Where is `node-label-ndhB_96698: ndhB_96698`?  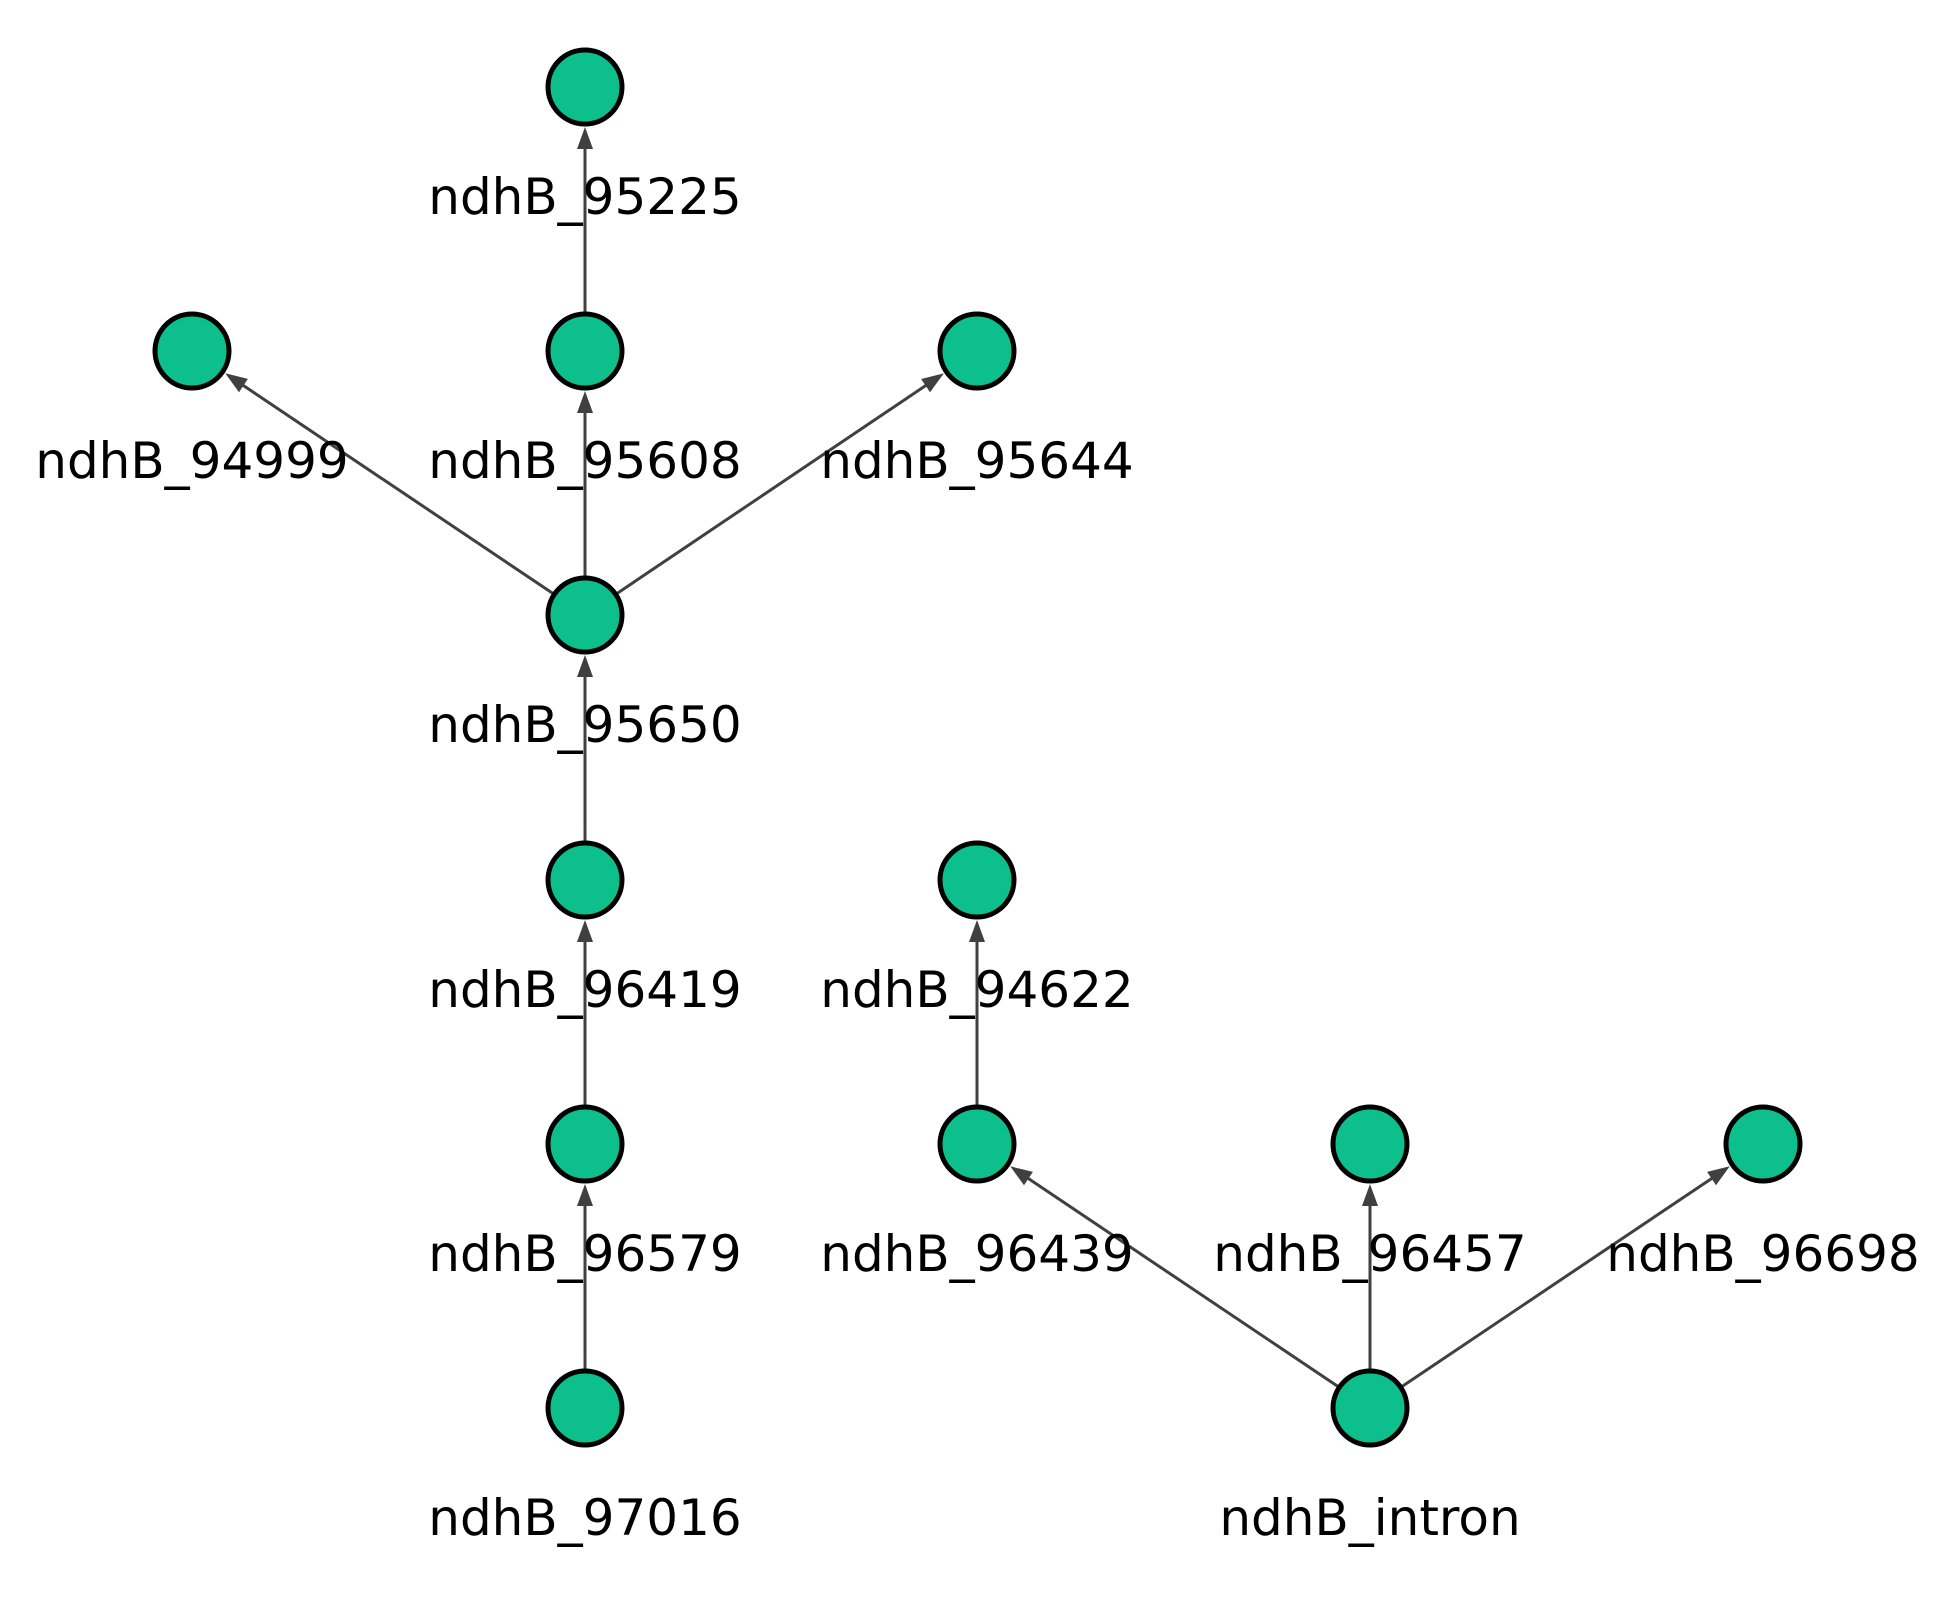
node-label-ndhB_96698: ndhB_96698 is located at coordinates (1762, 1254).